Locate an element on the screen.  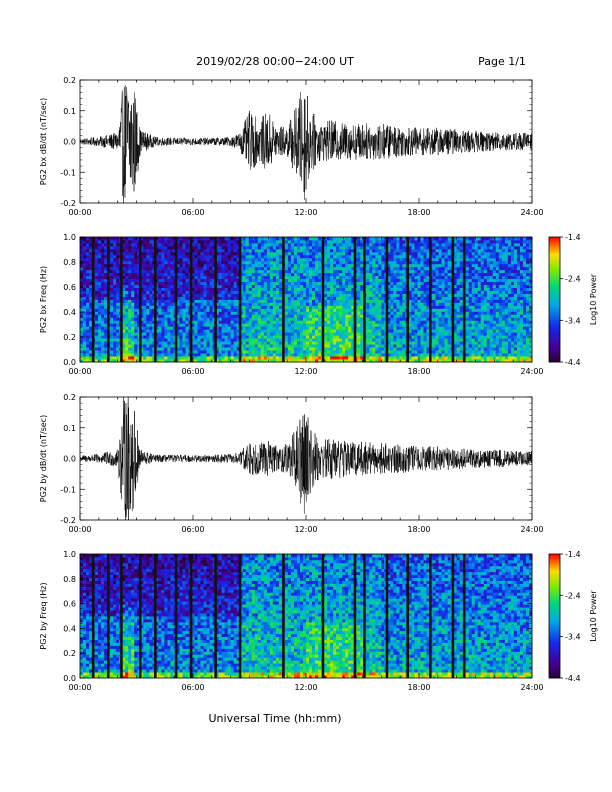
y-tick-label: 0.1 is located at coordinates (69, 111).